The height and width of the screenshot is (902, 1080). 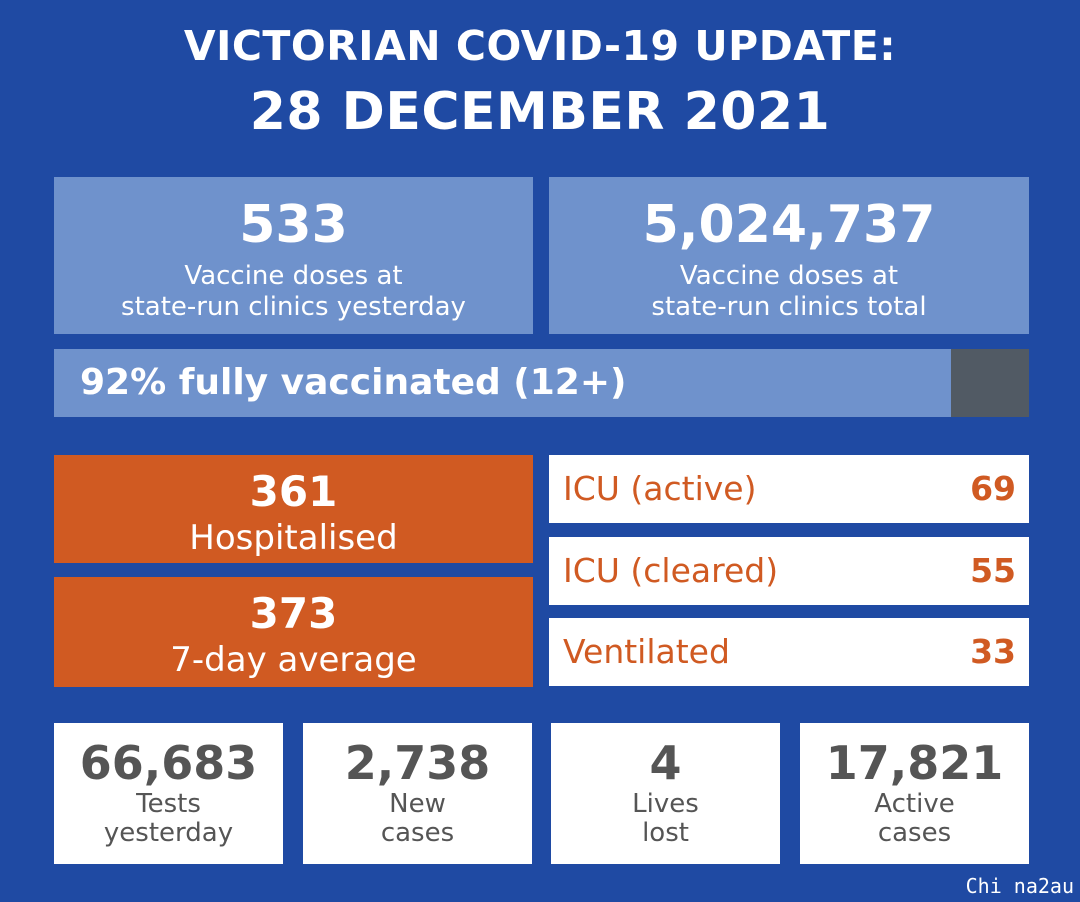 What do you see at coordinates (789, 652) in the screenshot?
I see `ventilated-row: Ventilated 33` at bounding box center [789, 652].